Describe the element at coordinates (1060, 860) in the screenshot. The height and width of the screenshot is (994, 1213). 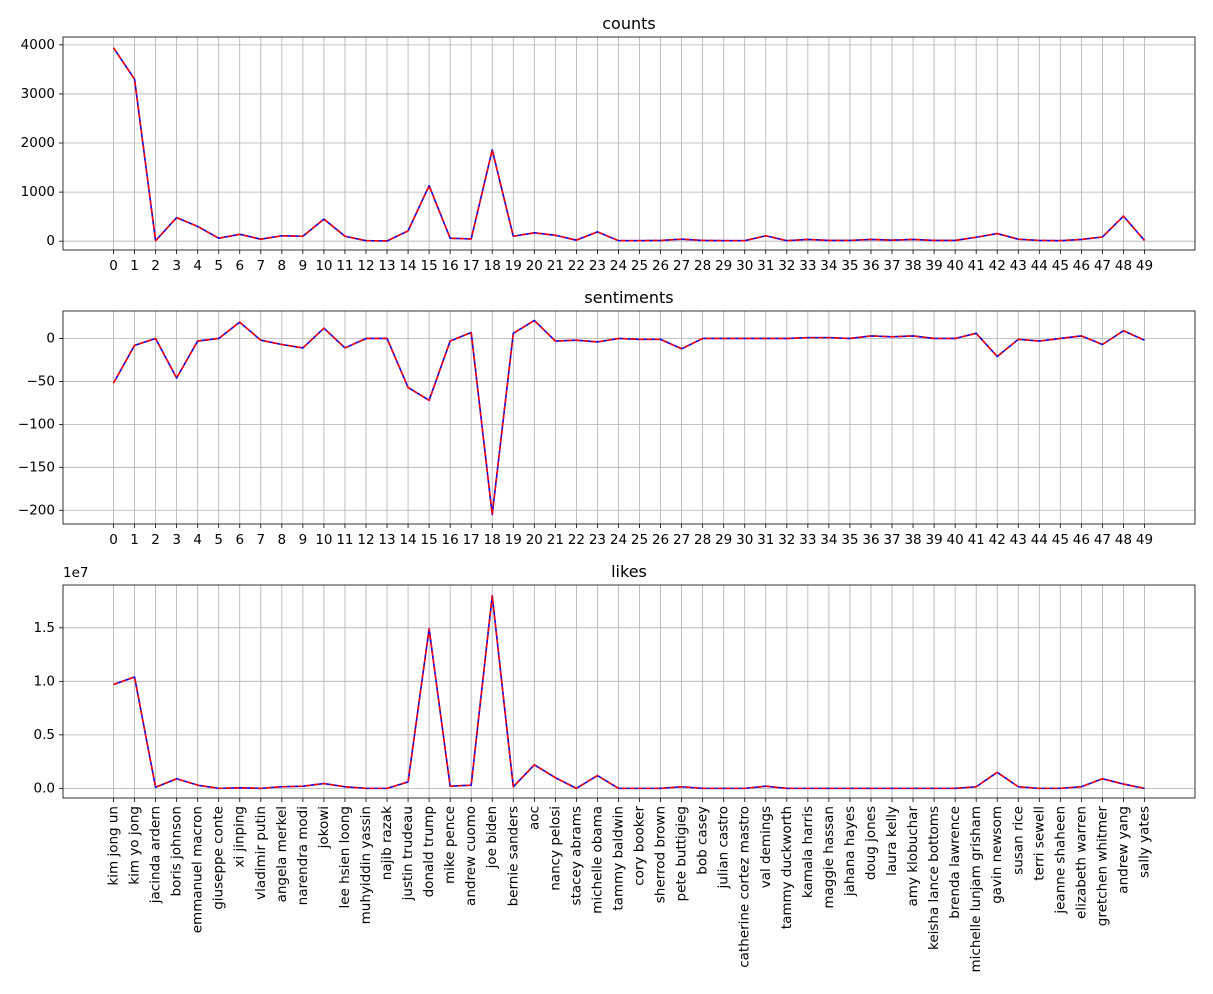
I see `x-tick-label: jeanne shaheen` at that location.